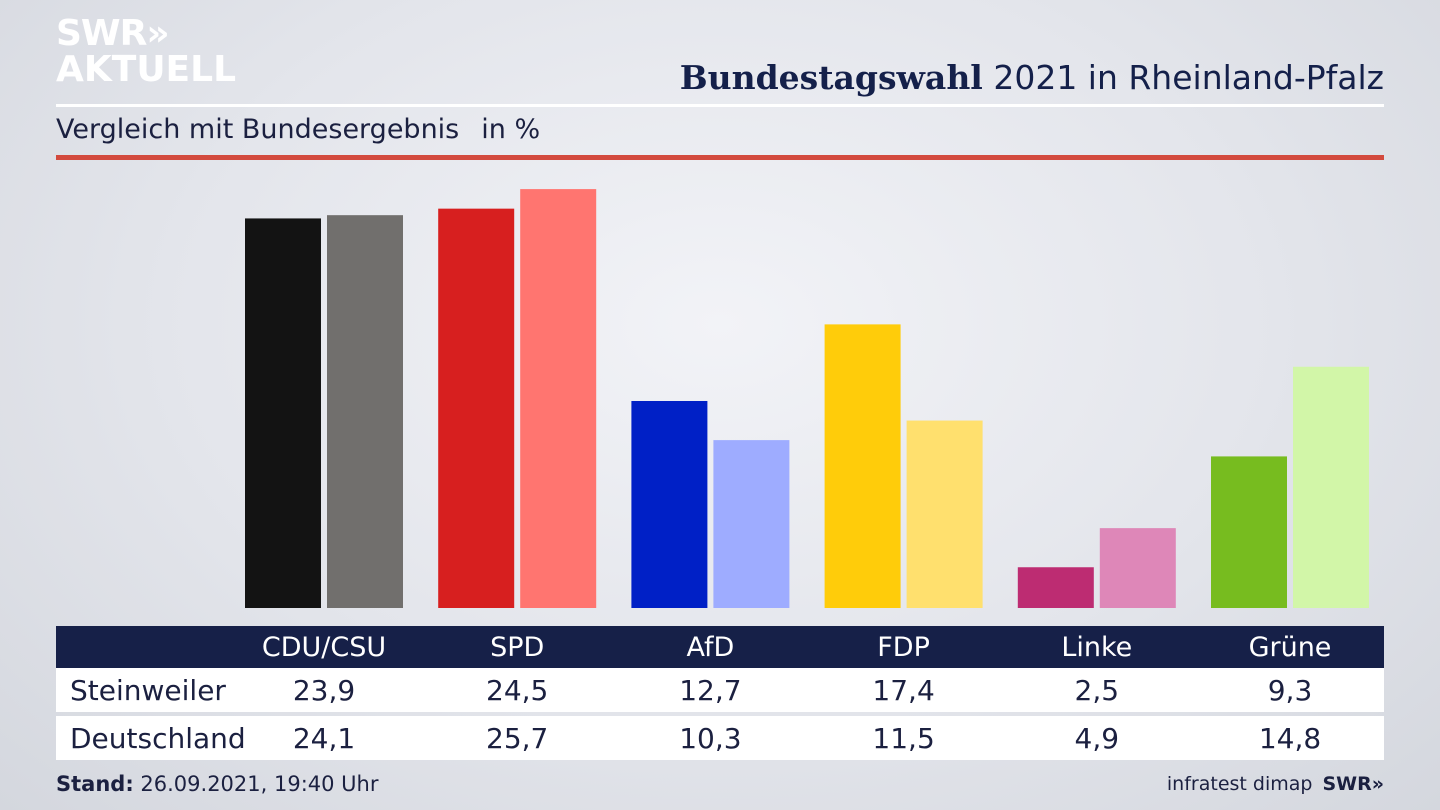  Describe the element at coordinates (710, 738) in the screenshot. I see `table-cell: 10,3` at that location.